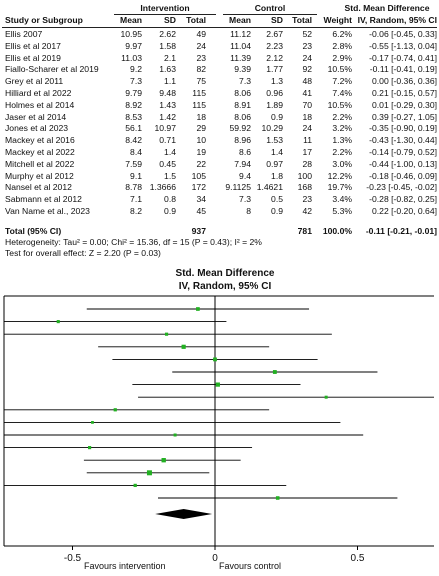 This screenshot has width=439, height=576. What do you see at coordinates (167, 140) in the screenshot?
I see `sd-intervention: 0.71` at bounding box center [167, 140].